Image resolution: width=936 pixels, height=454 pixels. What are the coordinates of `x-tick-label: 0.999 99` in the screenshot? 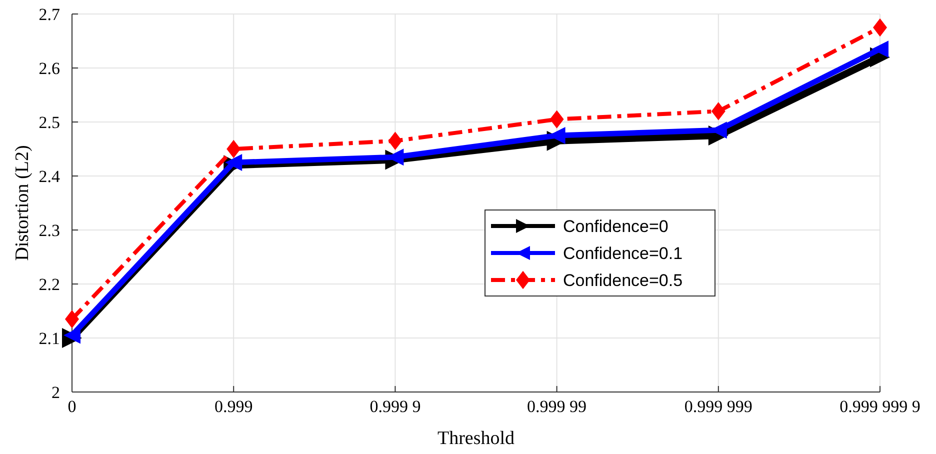 It's located at (557, 406).